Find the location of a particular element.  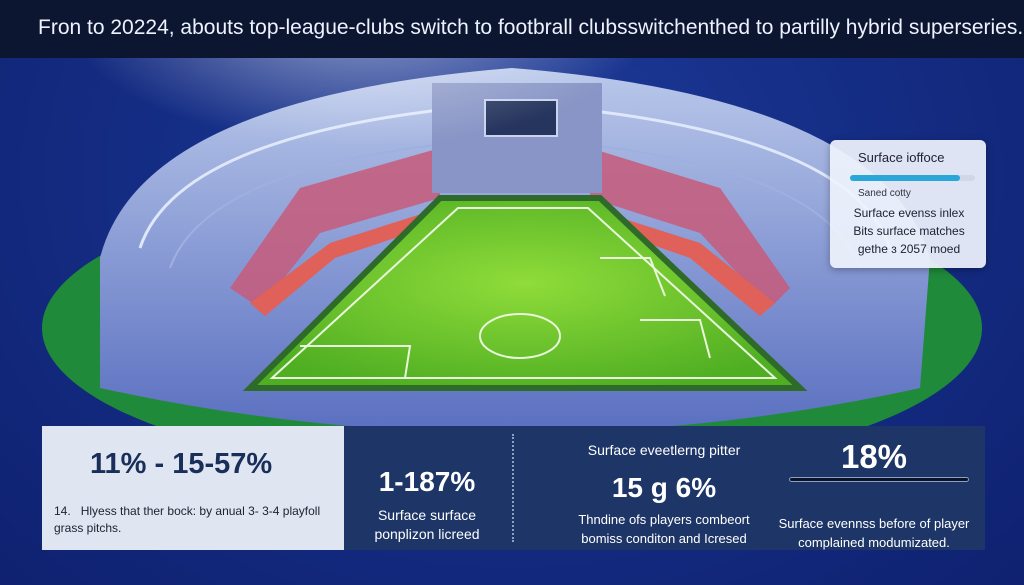

stat-c-line-1: Thndine ofs players combeort is located at coordinates (664, 519).